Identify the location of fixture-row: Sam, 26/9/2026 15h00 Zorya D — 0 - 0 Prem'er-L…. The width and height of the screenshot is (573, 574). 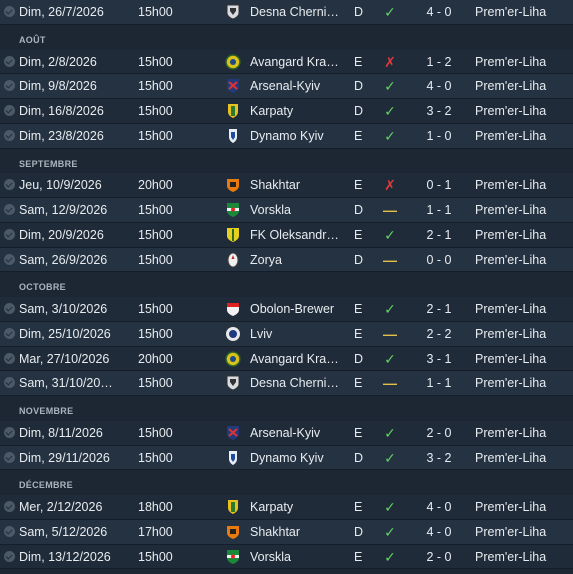
(286, 260).